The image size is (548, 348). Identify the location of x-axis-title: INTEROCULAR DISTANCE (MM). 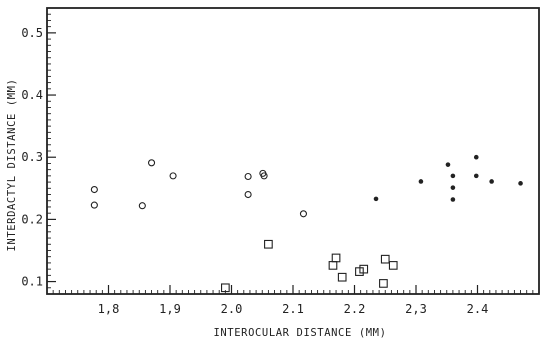
(299, 333).